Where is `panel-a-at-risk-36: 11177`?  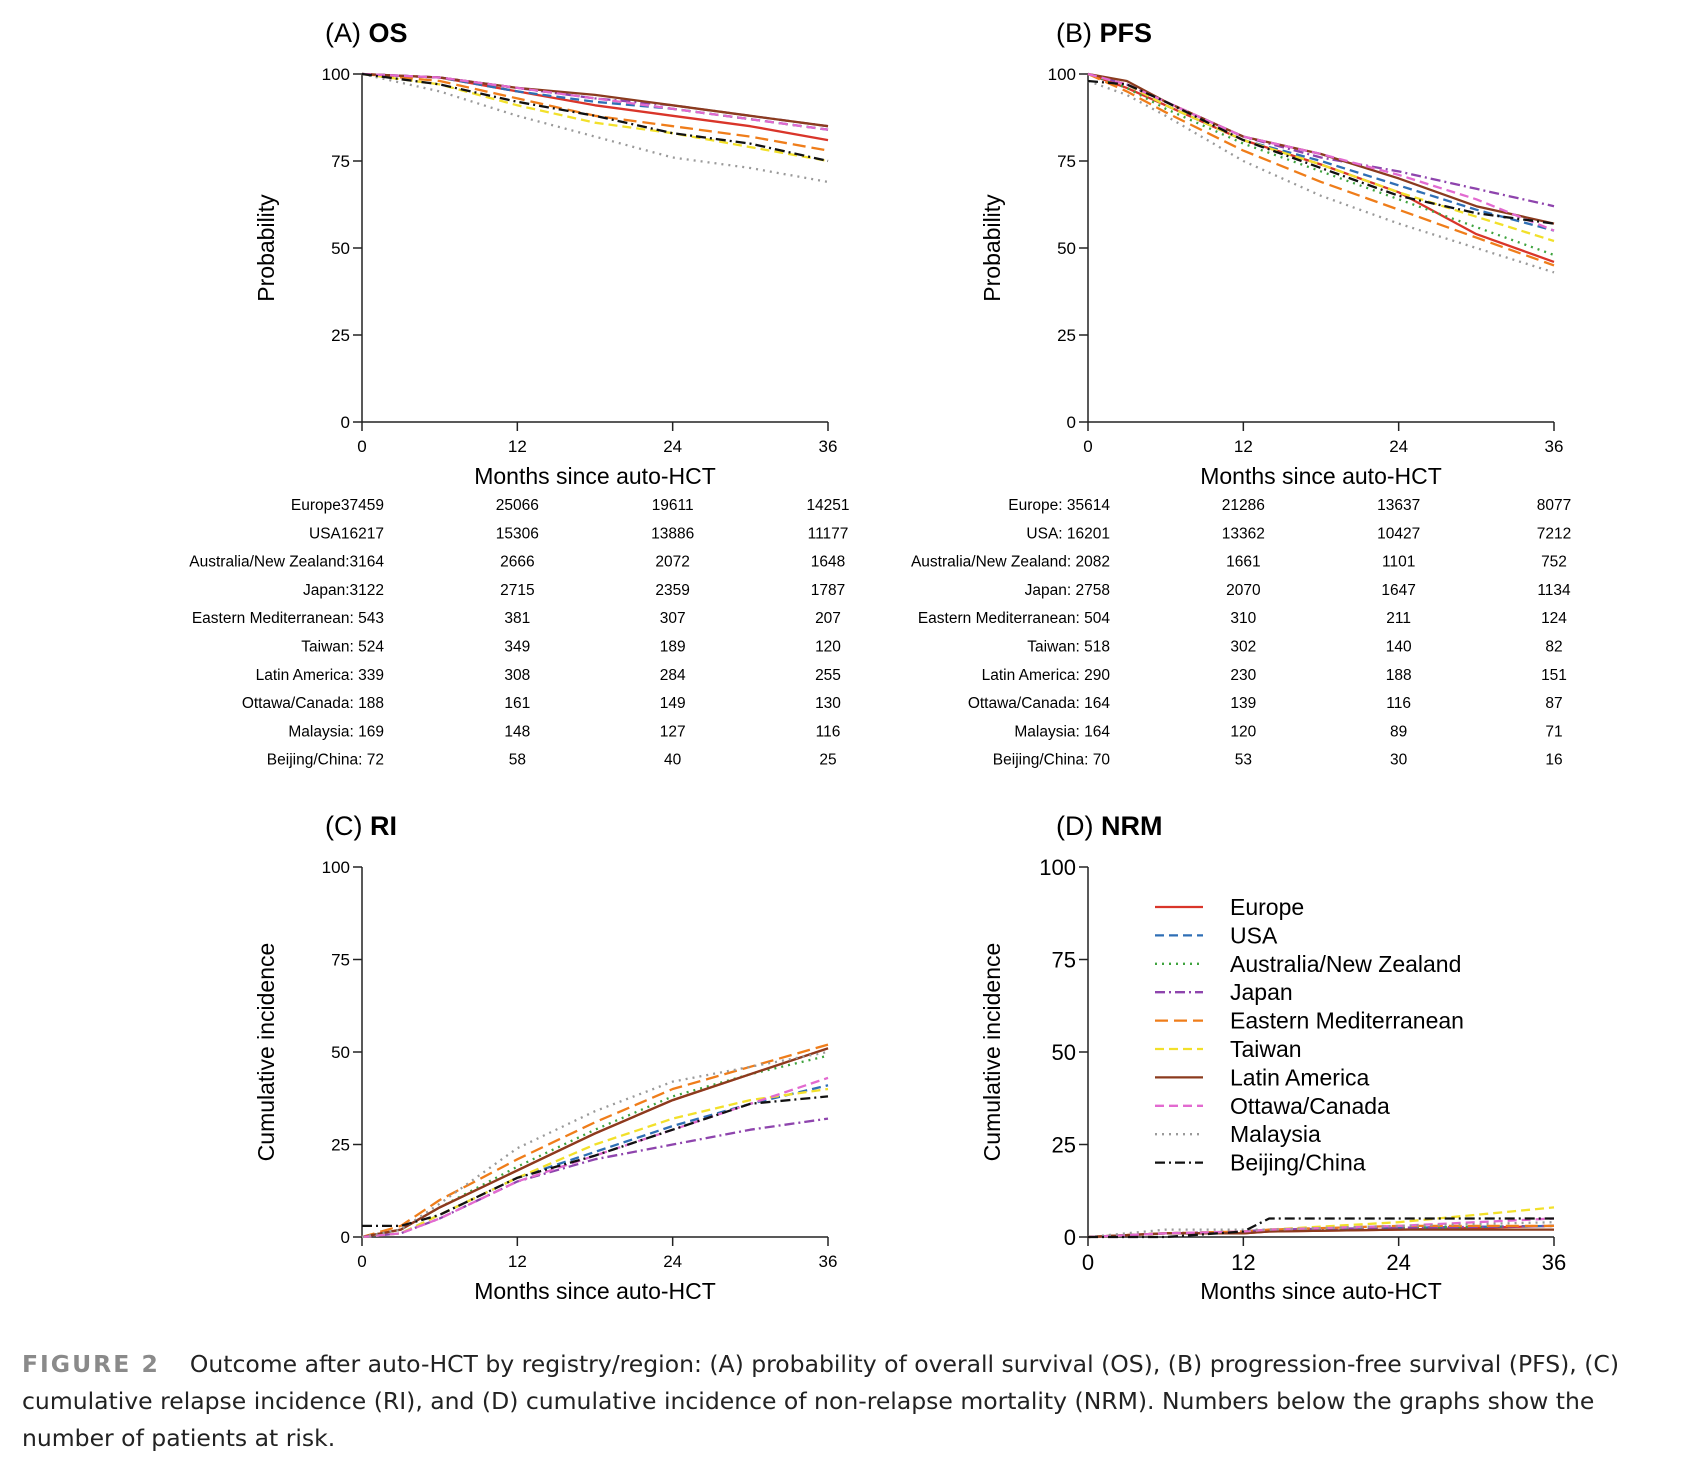
panel-a-at-risk-36: 11177 is located at coordinates (828, 533).